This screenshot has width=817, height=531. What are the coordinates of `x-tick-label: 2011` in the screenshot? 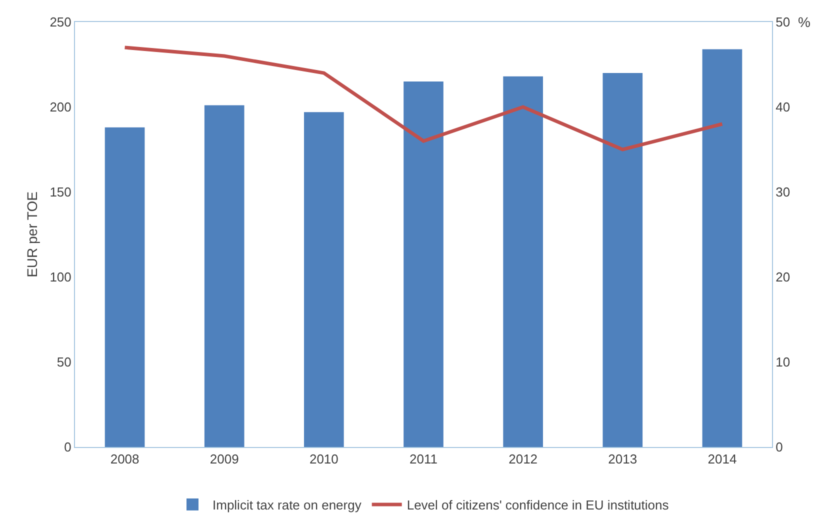 It's located at (424, 459).